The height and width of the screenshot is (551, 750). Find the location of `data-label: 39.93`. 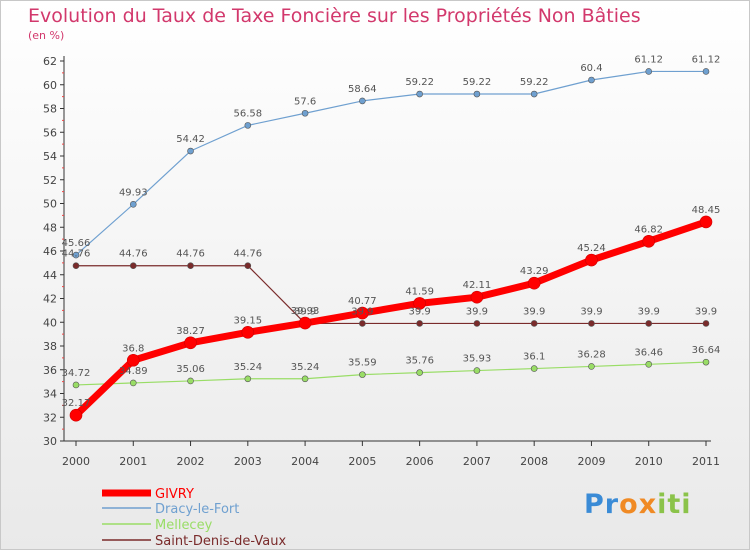

data-label: 39.93 is located at coordinates (305, 311).